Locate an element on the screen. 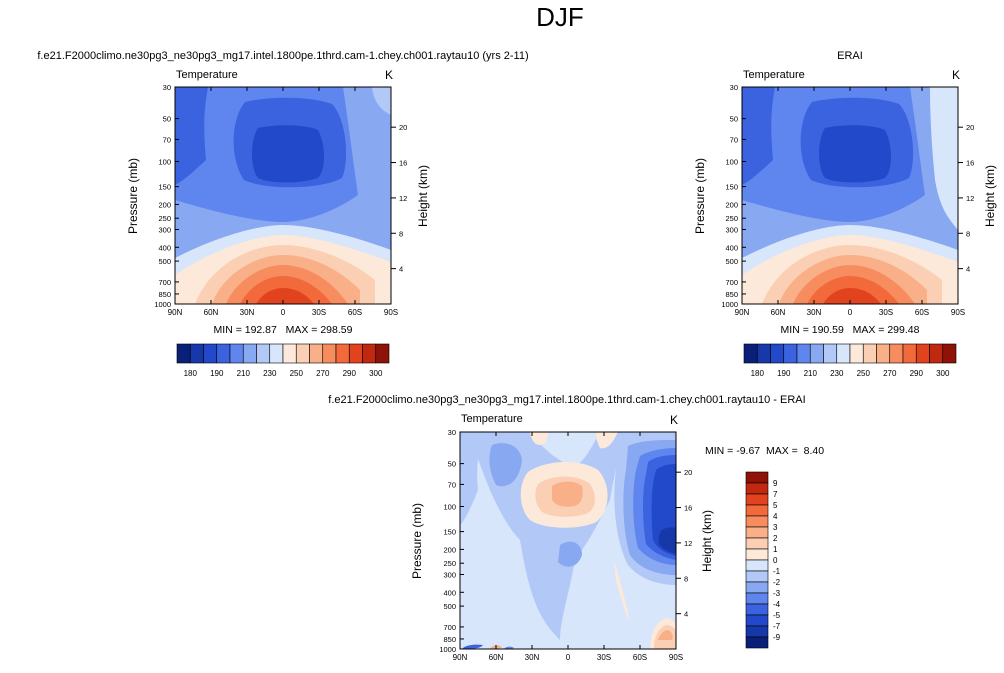 This screenshot has height=673, width=1004. colorbar-label: 190 is located at coordinates (784, 373).